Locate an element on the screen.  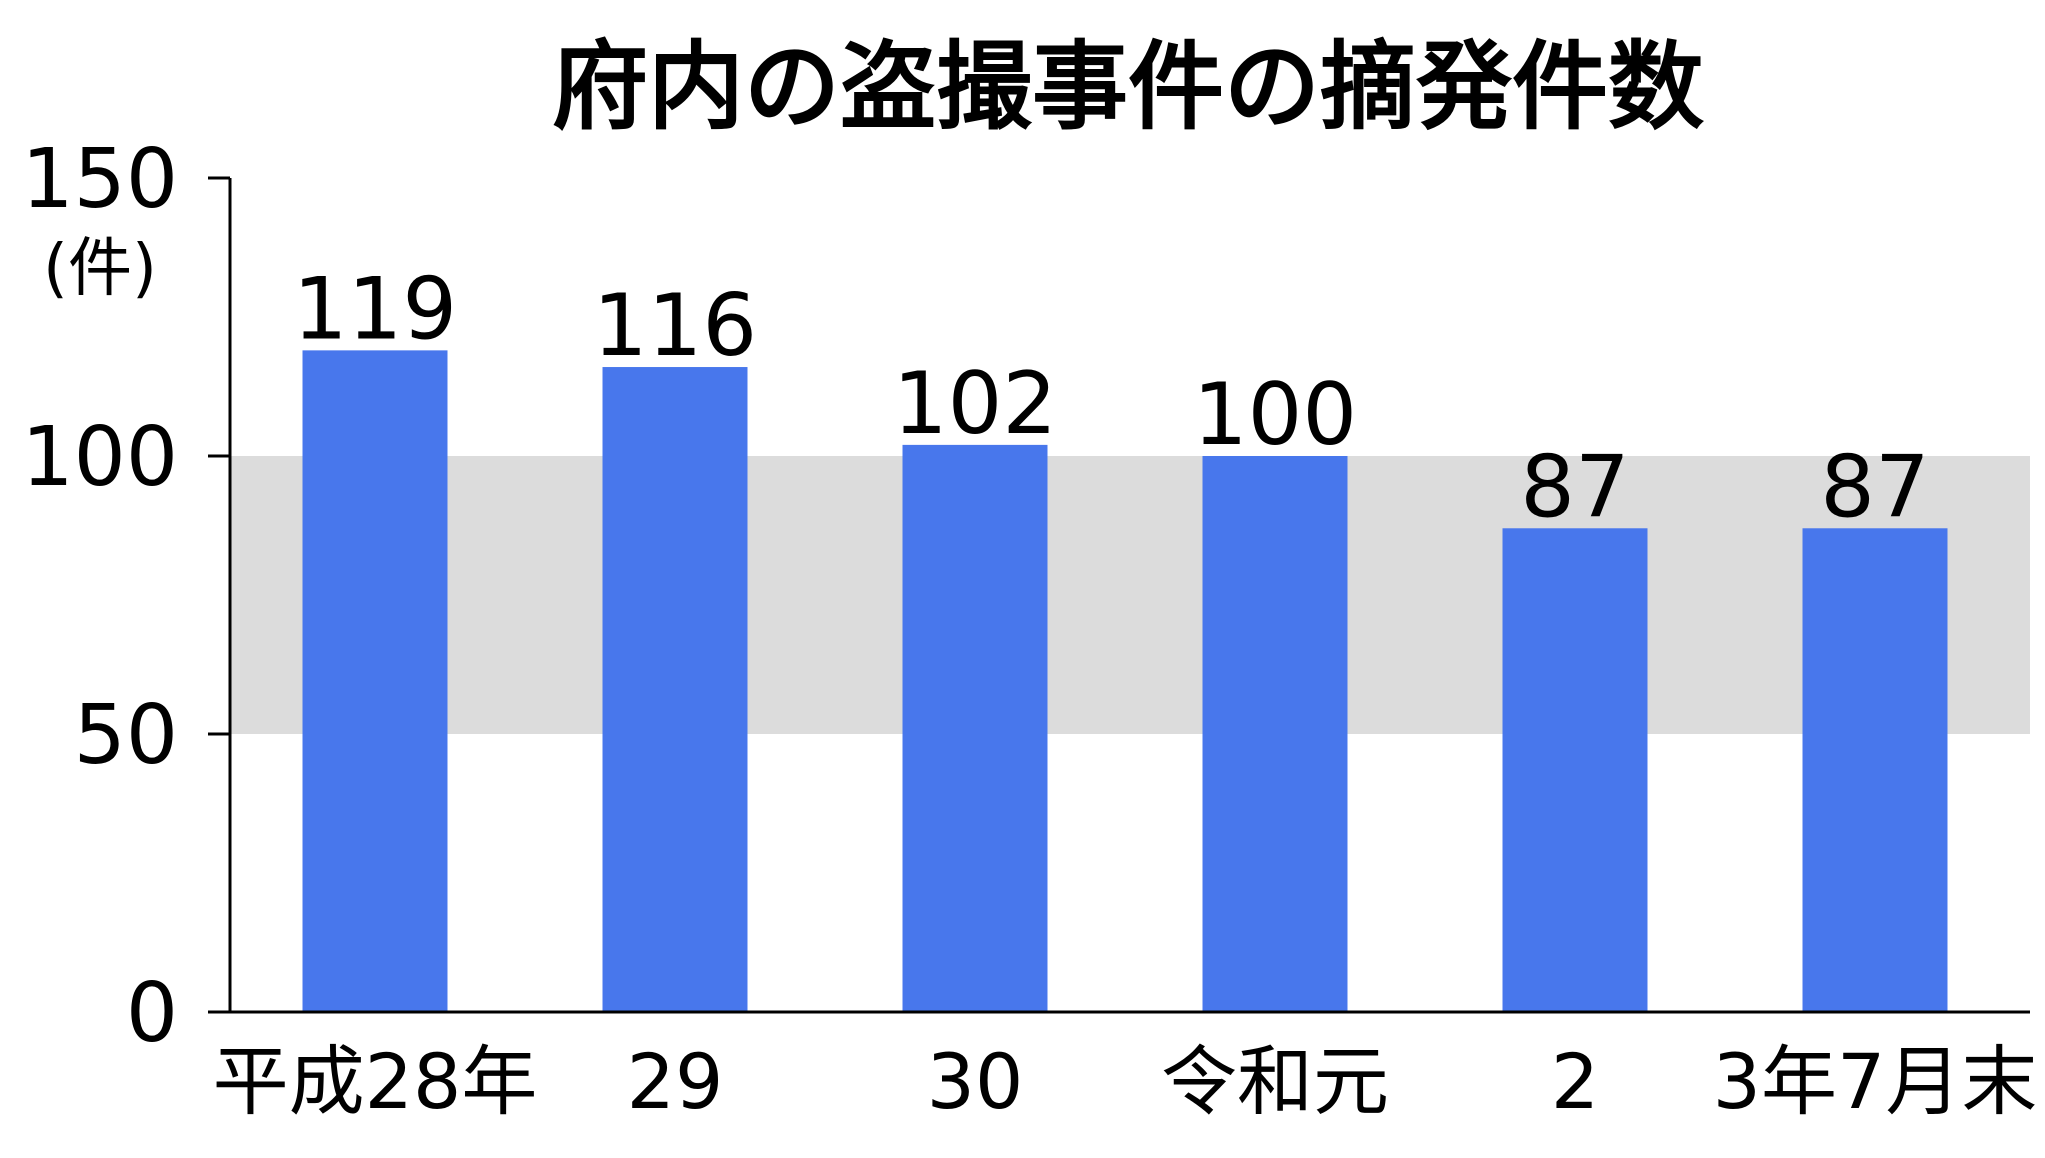
bar-value-label: 119 is located at coordinates (375, 309).